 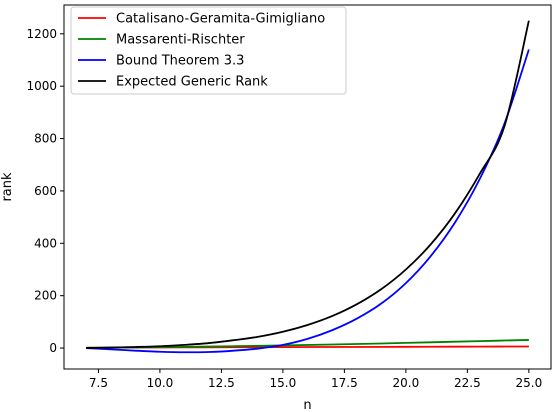 I want to click on x-tick-label: 17.5, so click(x=344, y=383).